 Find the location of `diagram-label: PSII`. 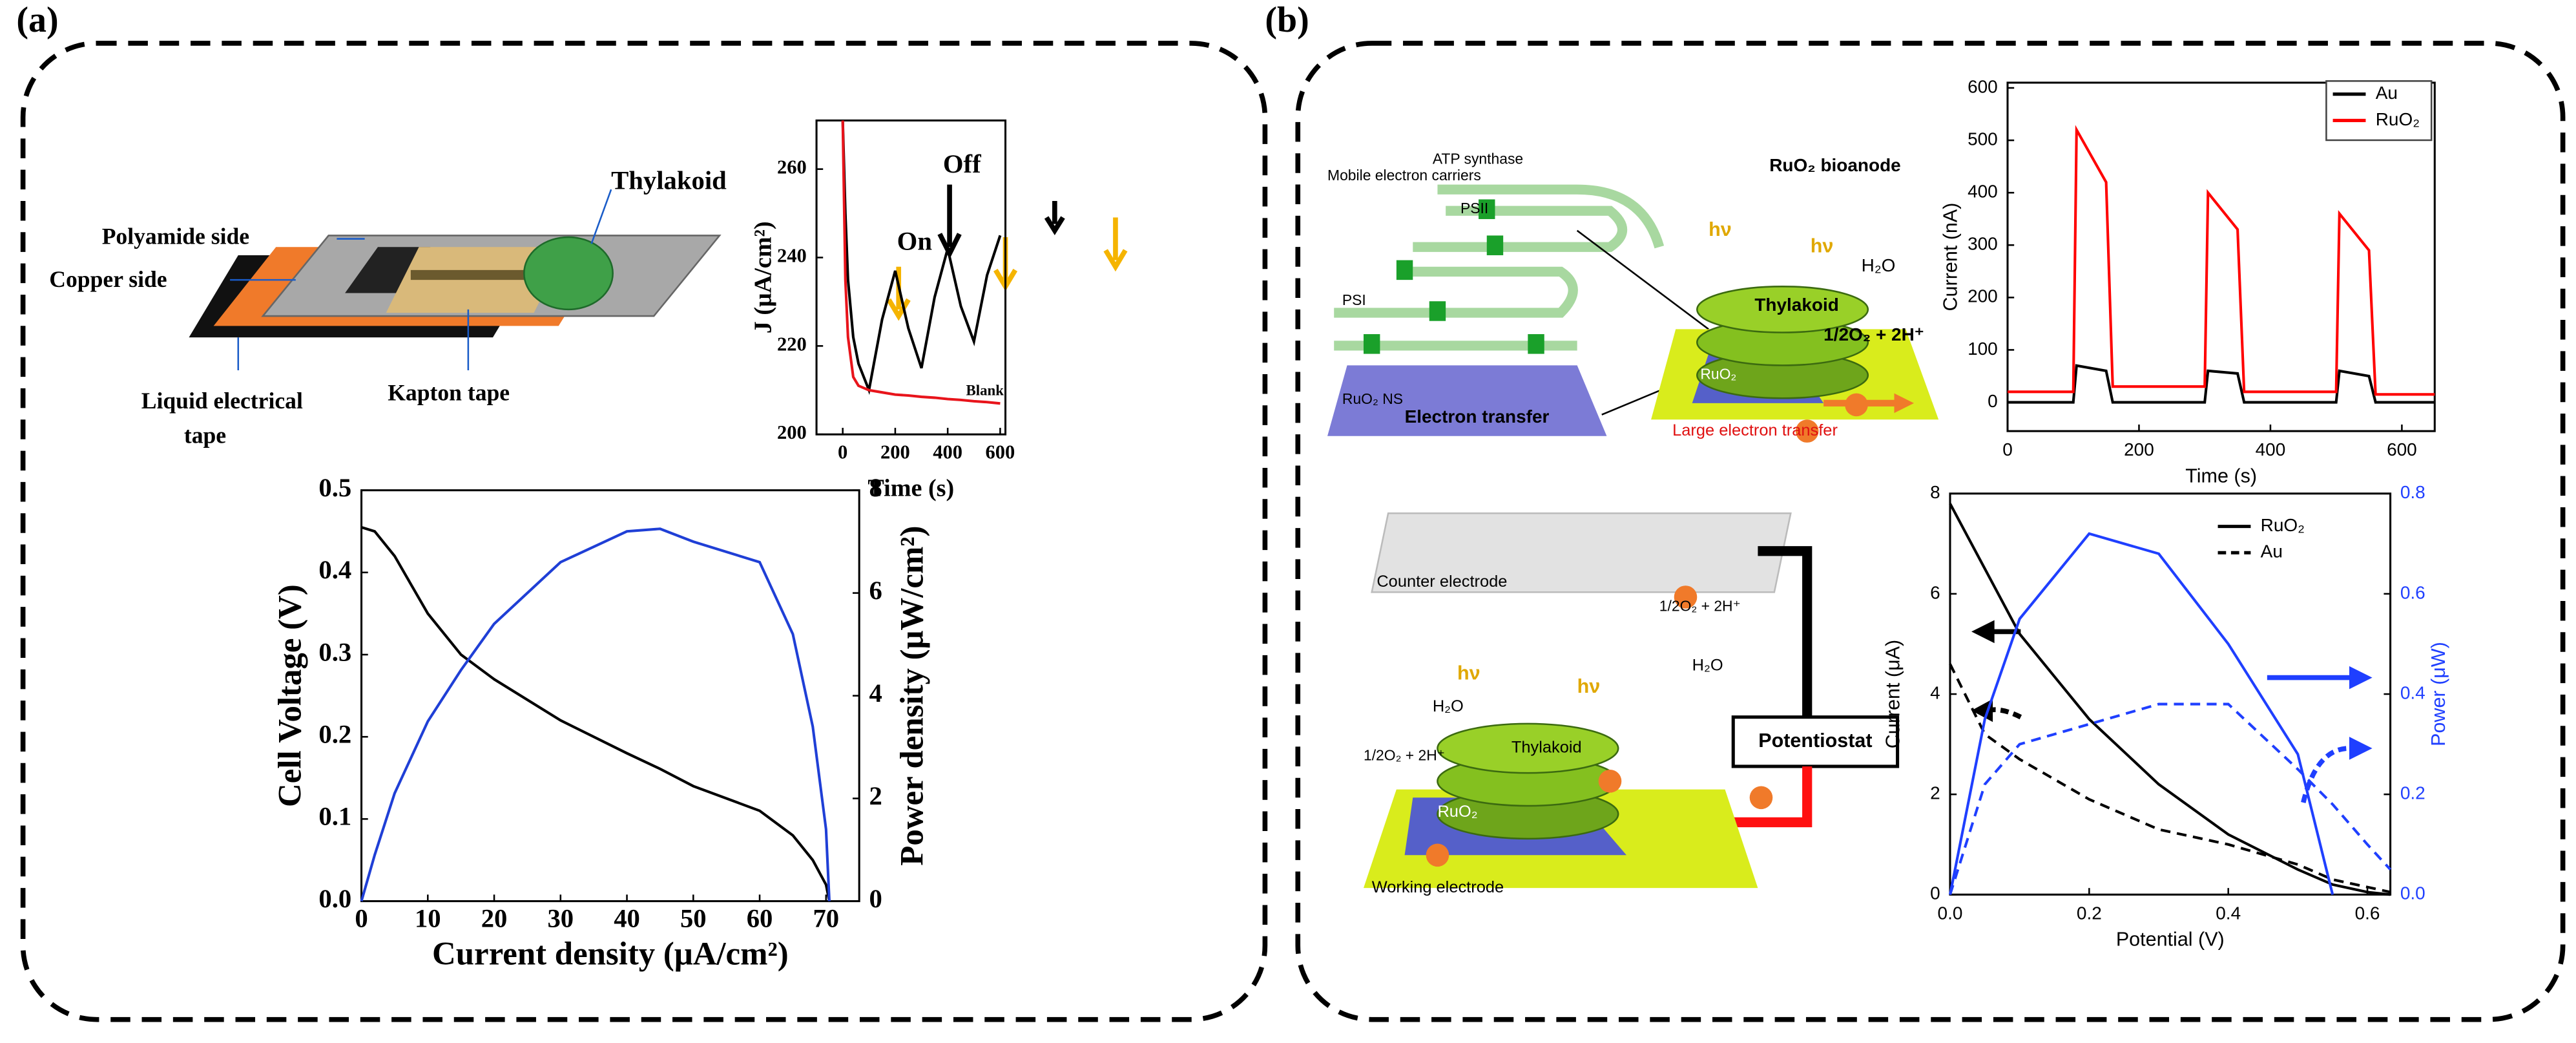

diagram-label: PSII is located at coordinates (1474, 208).